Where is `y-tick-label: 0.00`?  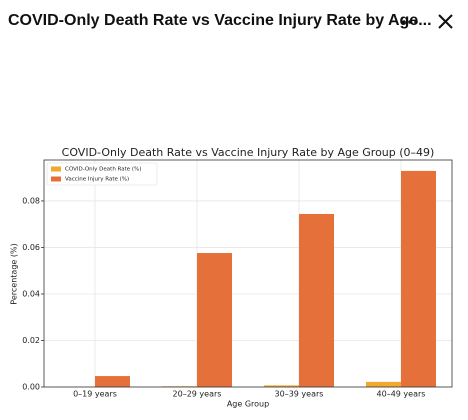 y-tick-label: 0.00 is located at coordinates (31, 387).